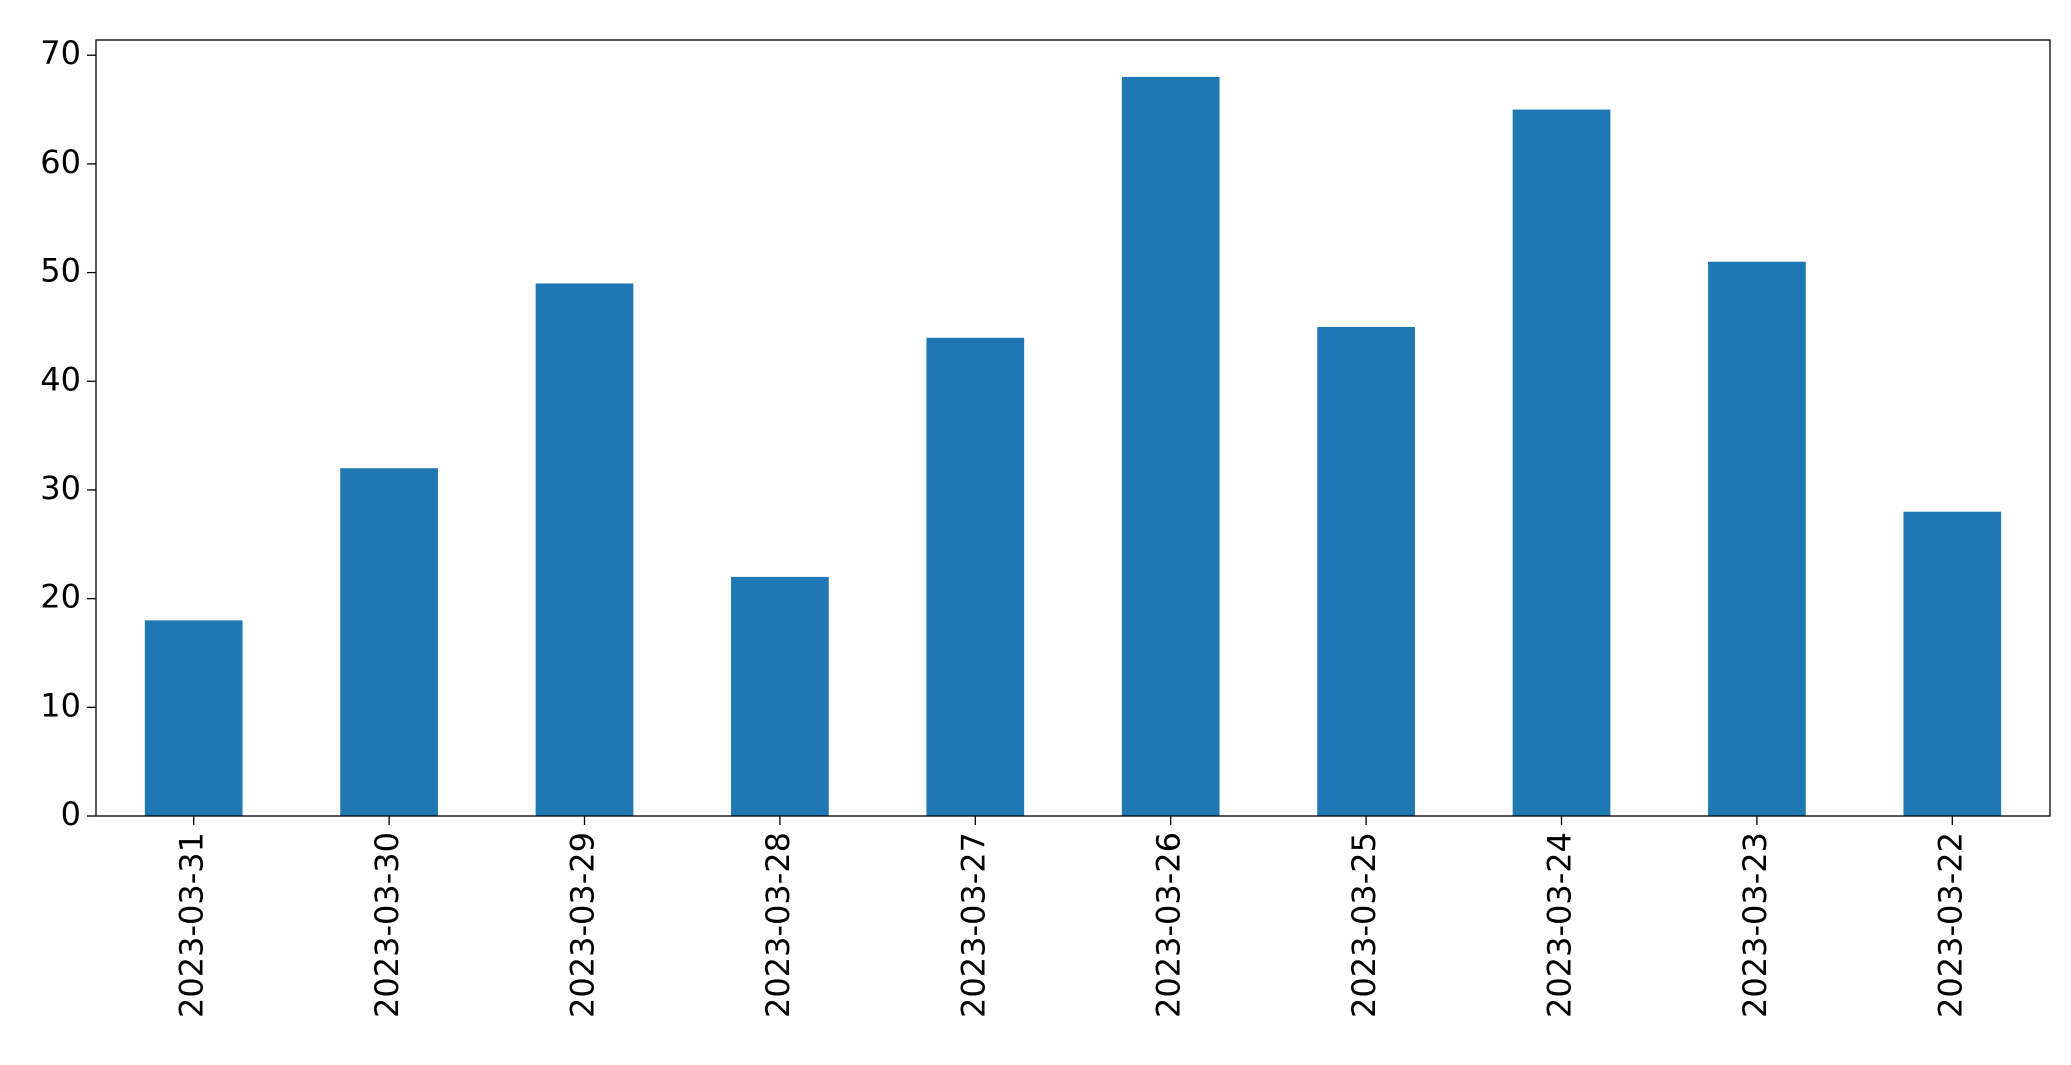 Image resolution: width=2071 pixels, height=1065 pixels. What do you see at coordinates (60, 597) in the screenshot?
I see `y-tick-label: 20` at bounding box center [60, 597].